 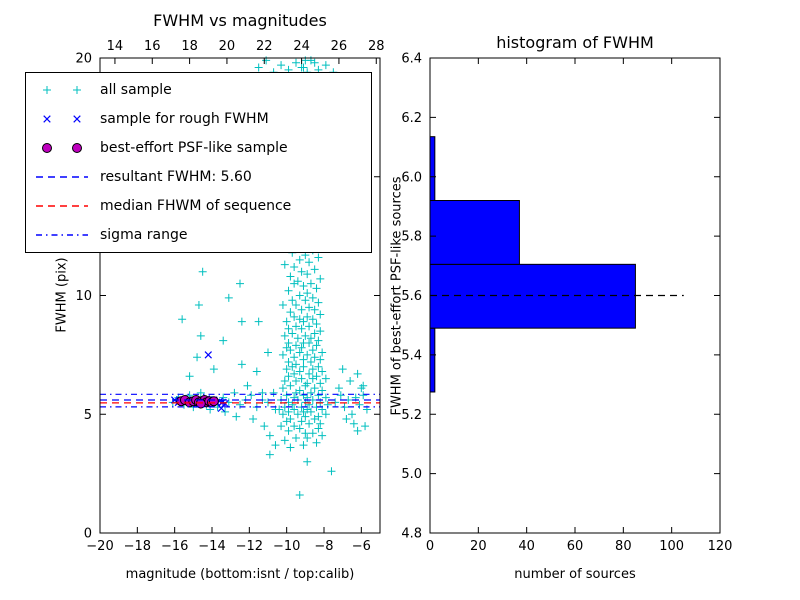 What do you see at coordinates (411, 118) in the screenshot?
I see `svg-text: 6.2` at bounding box center [411, 118].